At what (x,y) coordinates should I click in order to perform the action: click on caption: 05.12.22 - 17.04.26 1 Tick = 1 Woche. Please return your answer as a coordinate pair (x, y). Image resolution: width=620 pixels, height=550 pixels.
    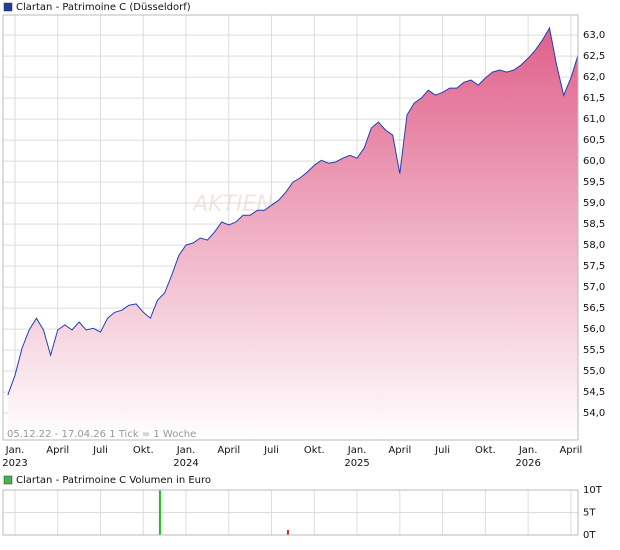
    Looking at the image, I should click on (101, 434).